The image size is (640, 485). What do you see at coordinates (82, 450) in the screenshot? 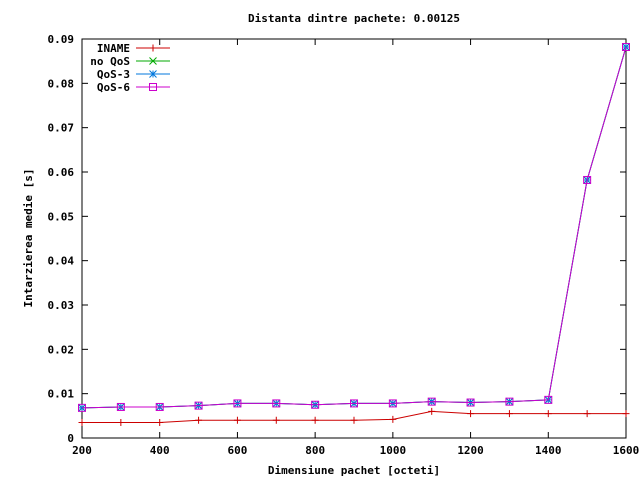
I see `x-tick-label: 200` at bounding box center [82, 450].